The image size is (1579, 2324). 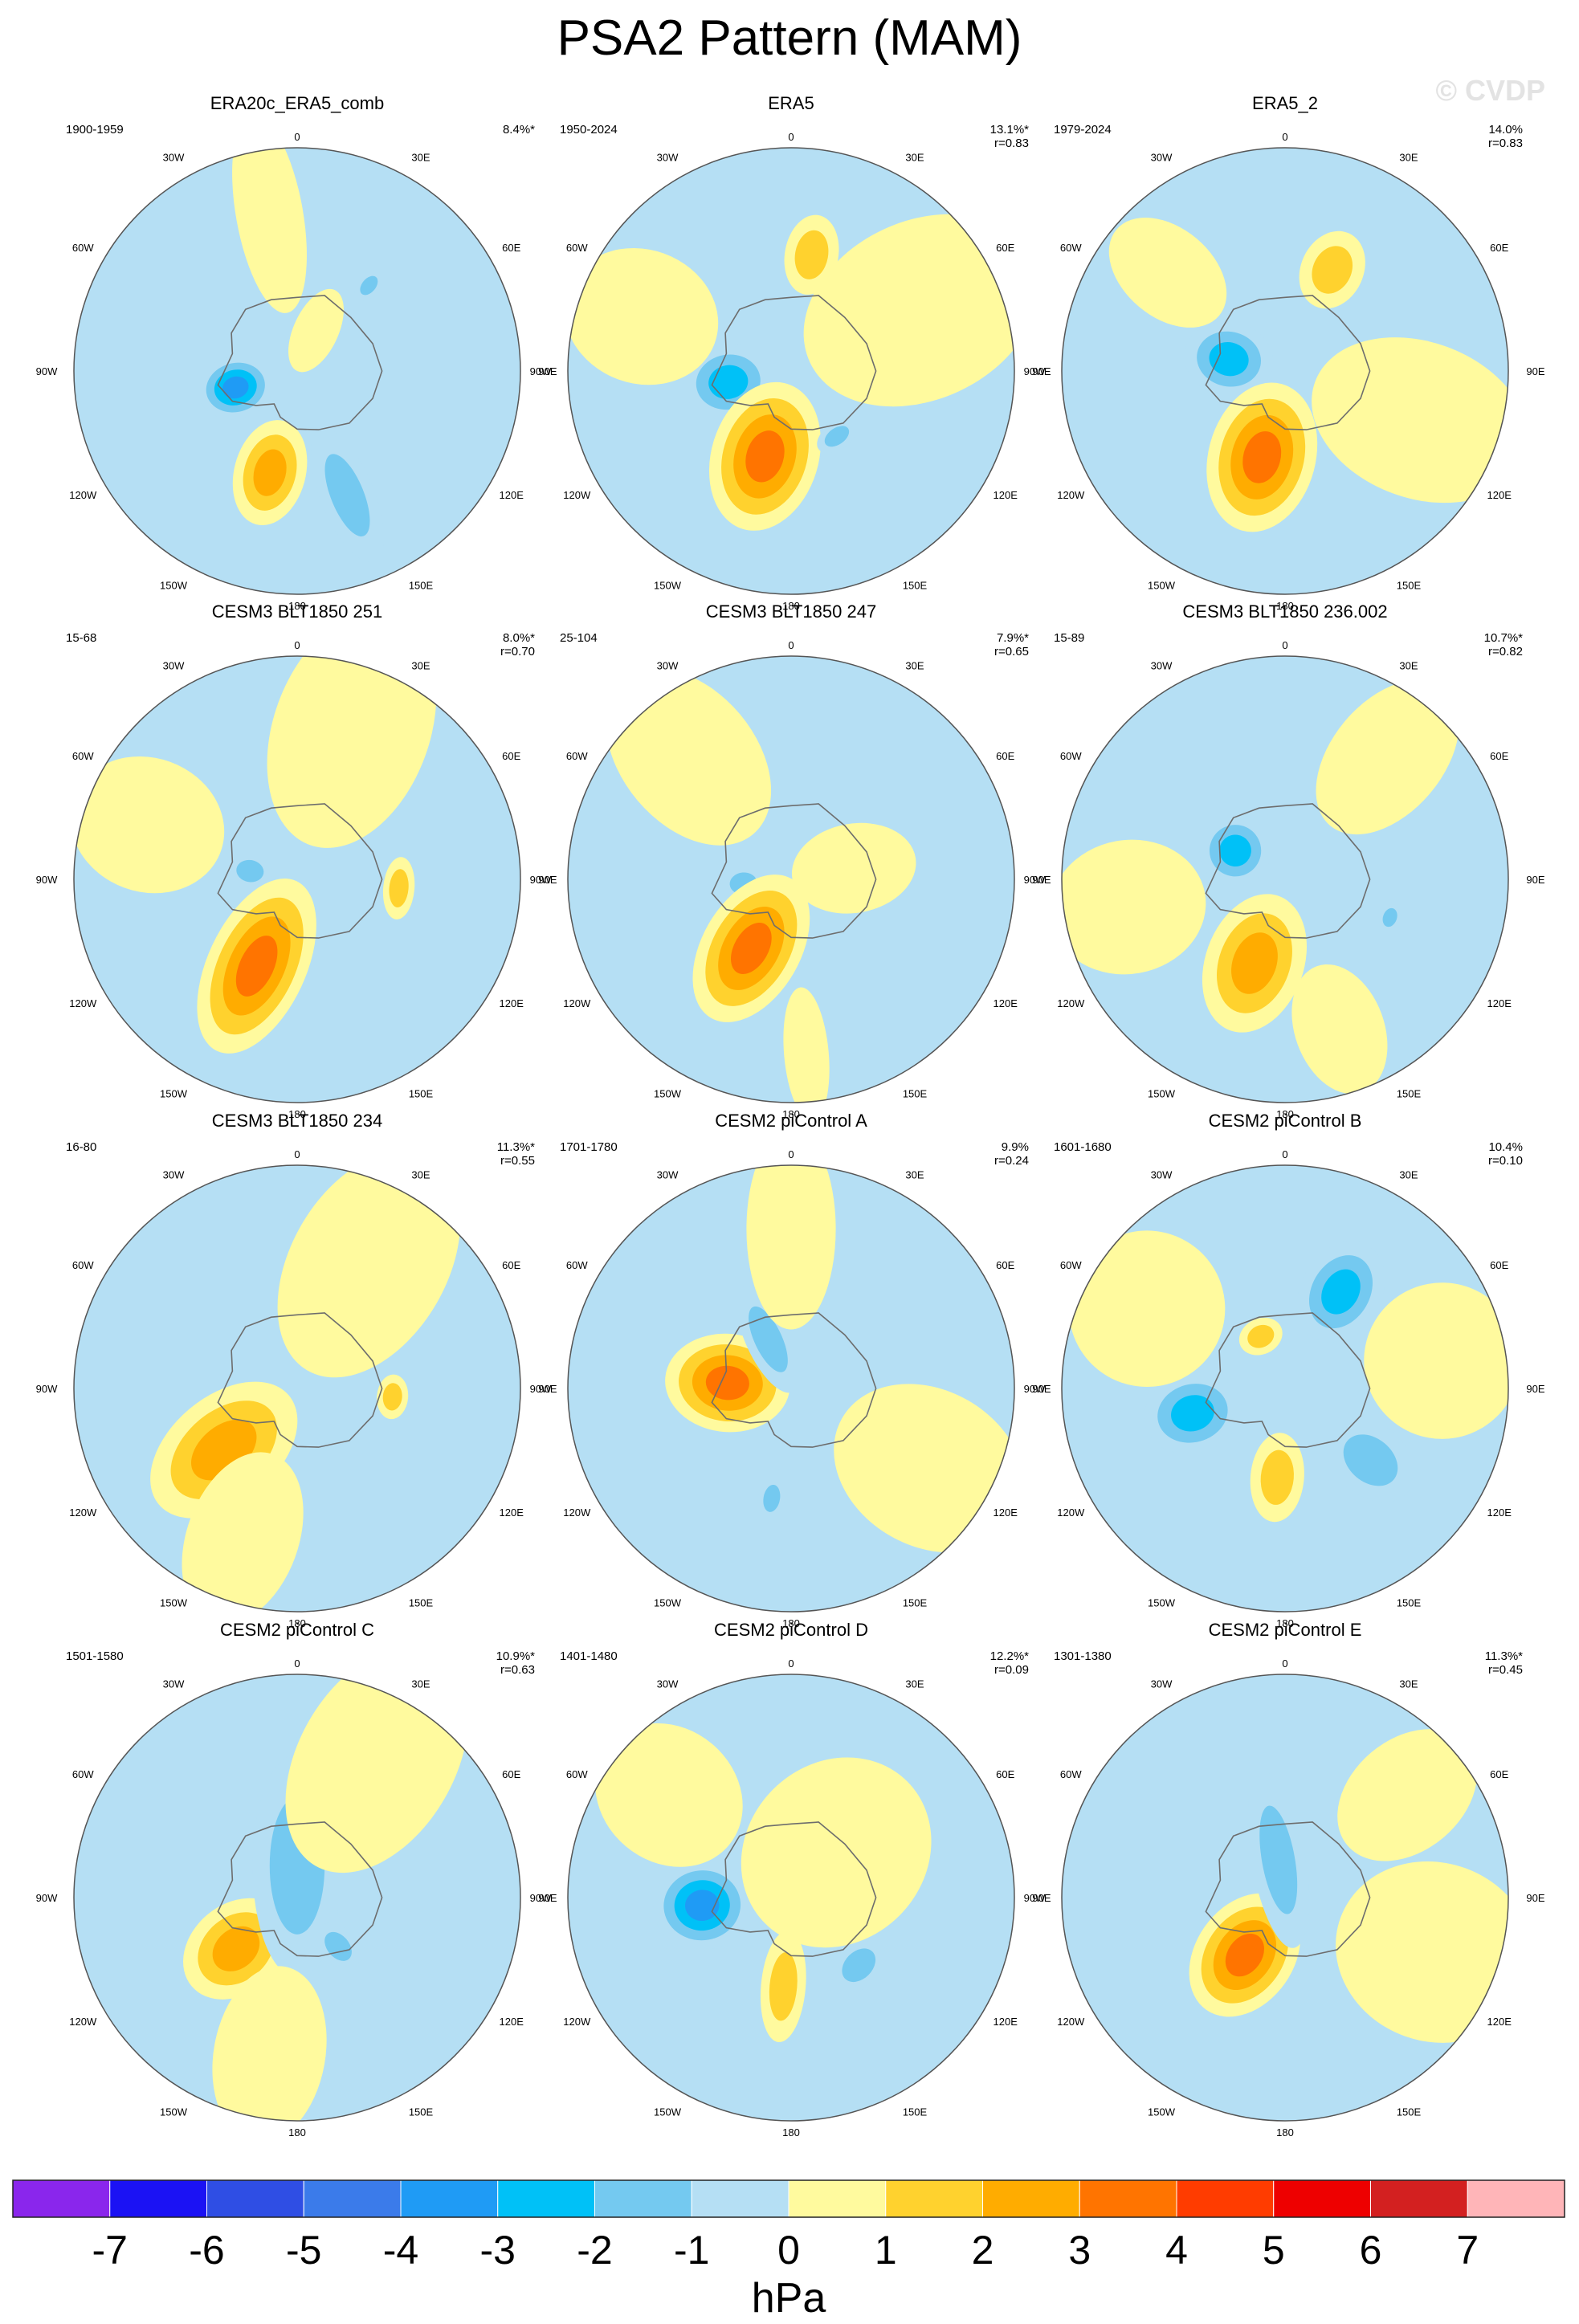 What do you see at coordinates (1176, 2251) in the screenshot?
I see `colorbar-tick-label: 4` at bounding box center [1176, 2251].